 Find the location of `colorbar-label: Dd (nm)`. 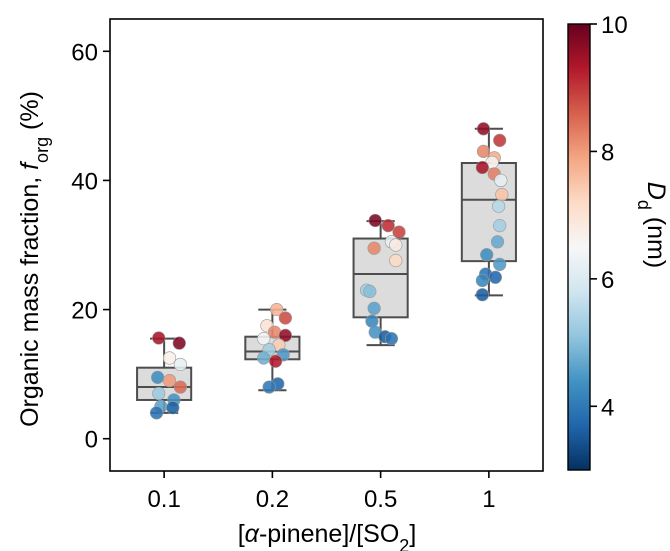

colorbar-label: Dd (nm) is located at coordinates (652, 225).